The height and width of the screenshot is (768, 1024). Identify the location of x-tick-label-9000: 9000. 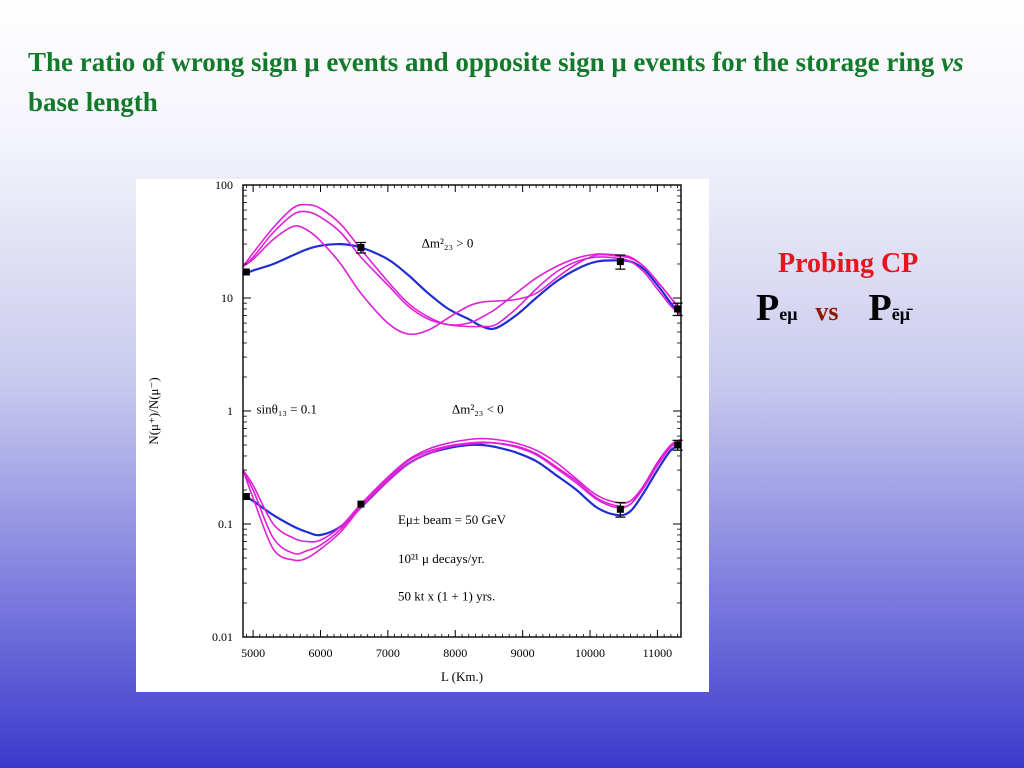
(523, 653).